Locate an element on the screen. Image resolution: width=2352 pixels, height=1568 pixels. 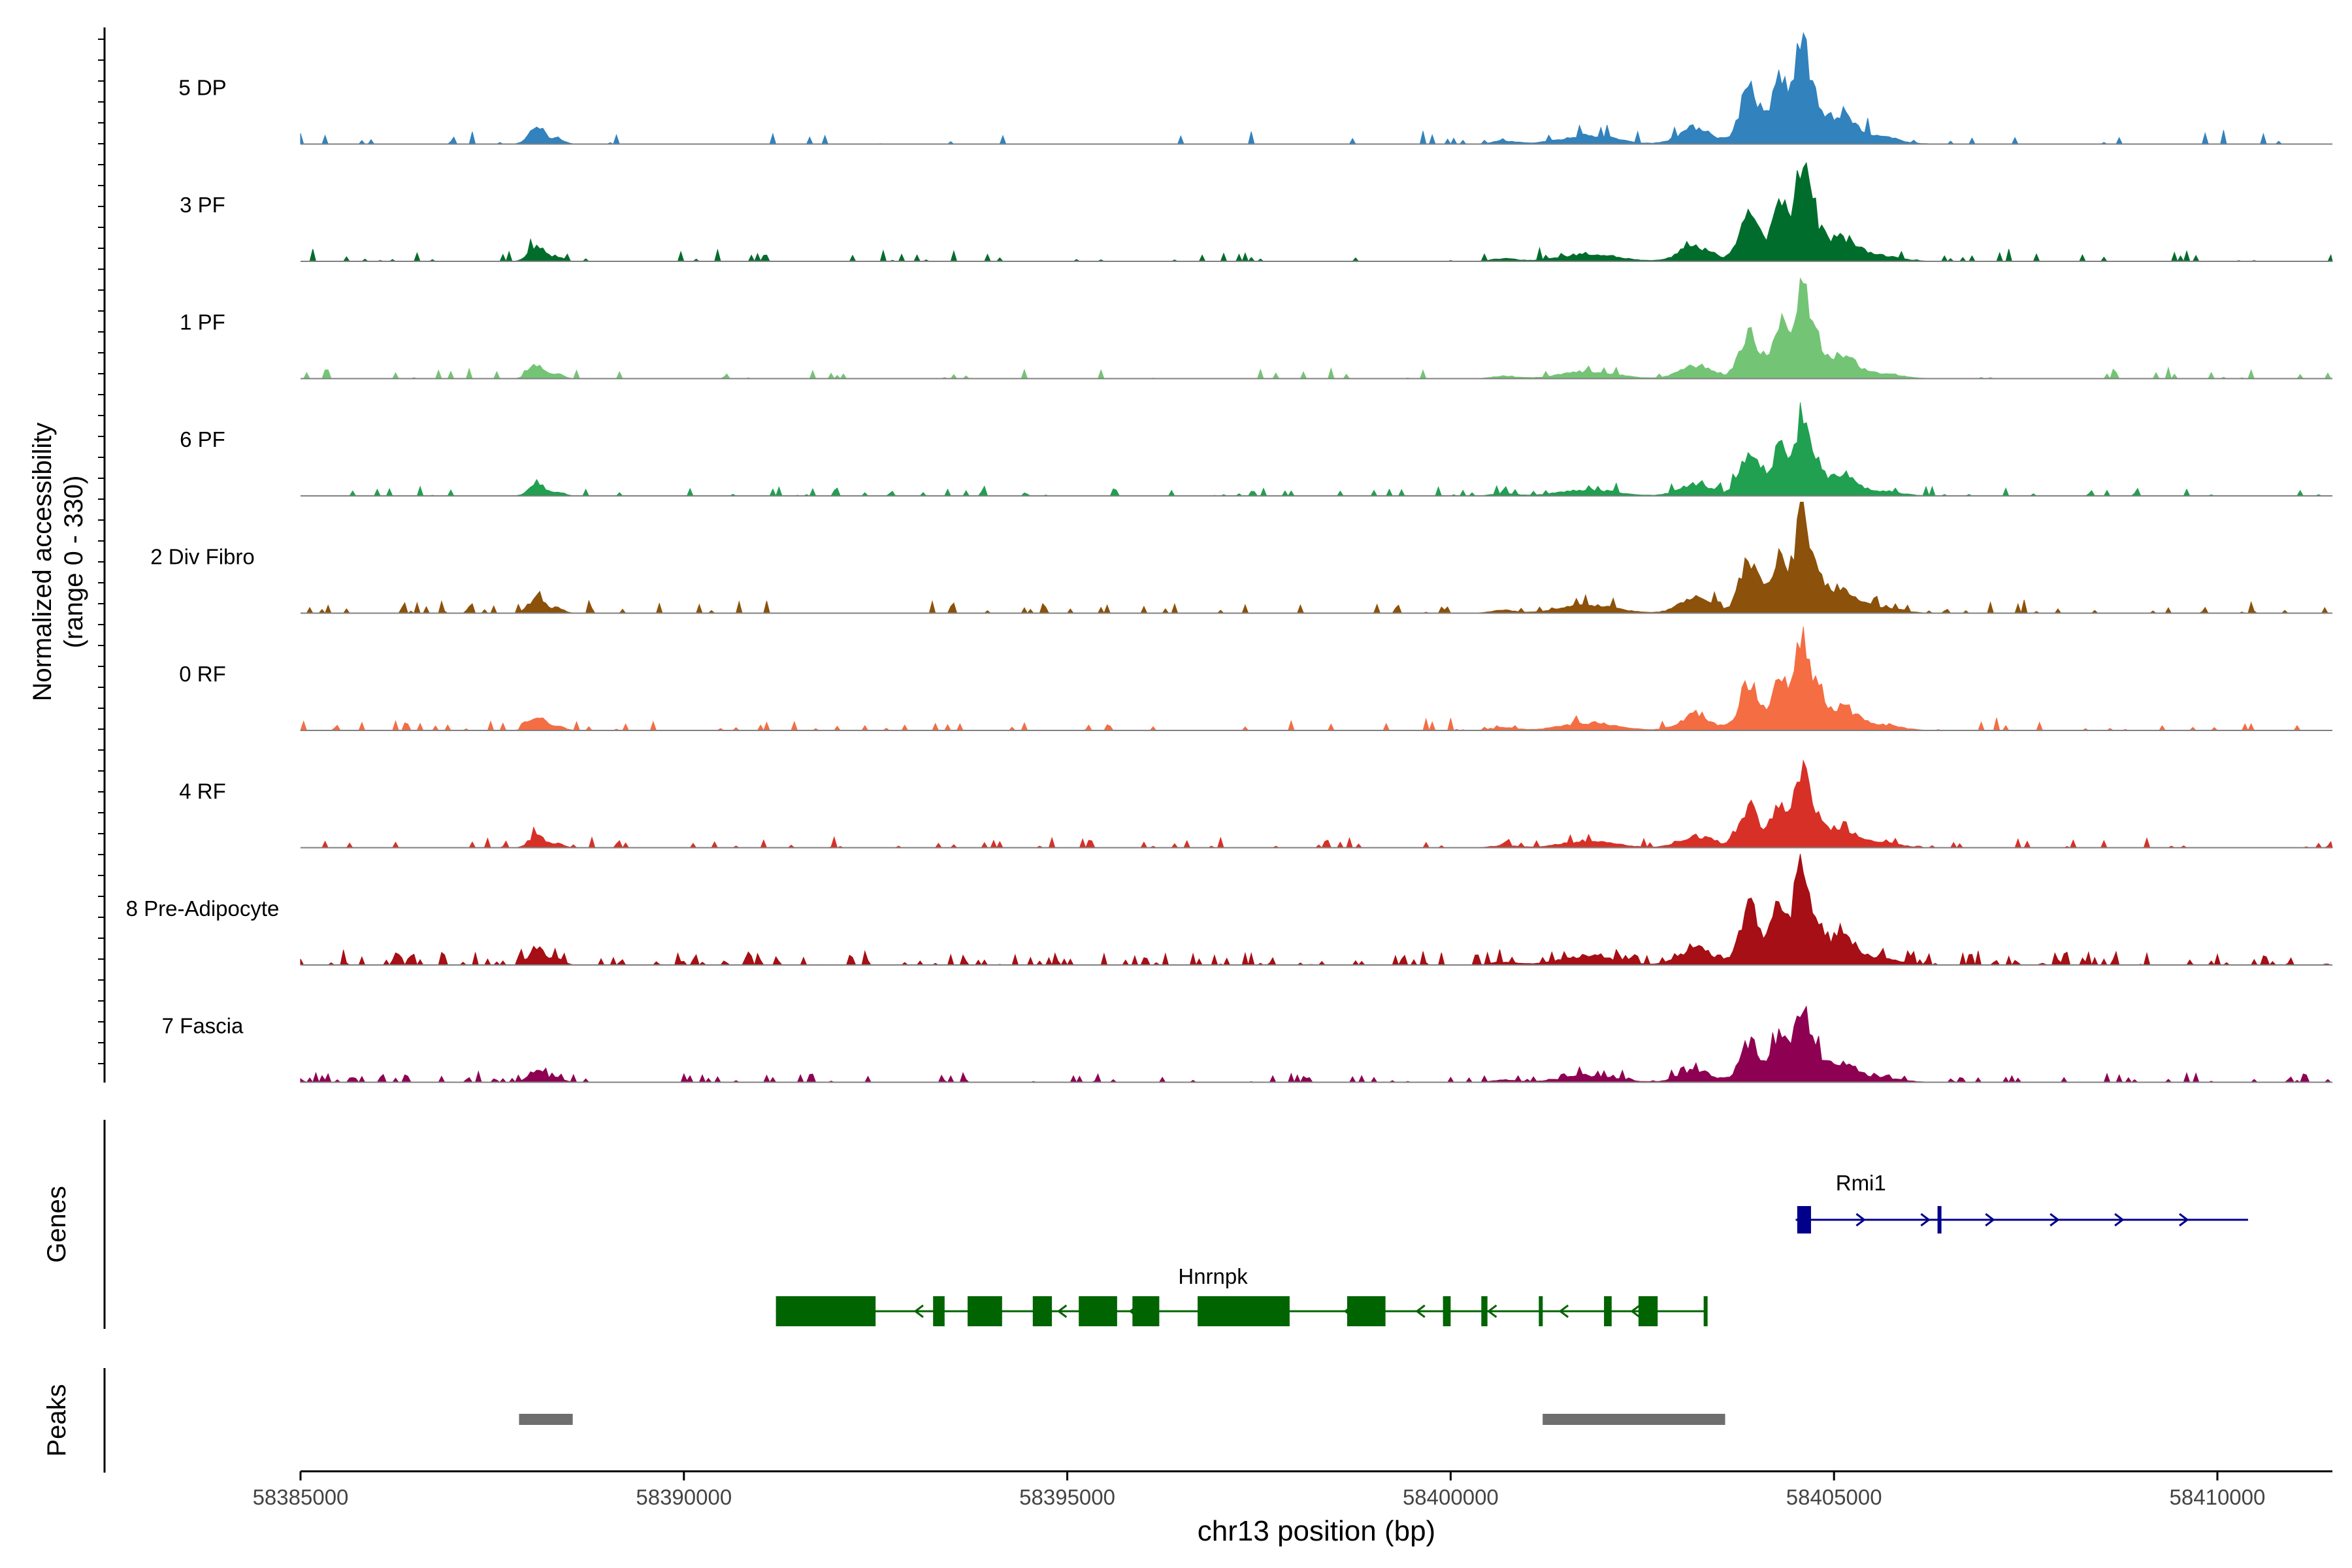
y-axis-label: Normalized accessibility is located at coordinates (42, 562).